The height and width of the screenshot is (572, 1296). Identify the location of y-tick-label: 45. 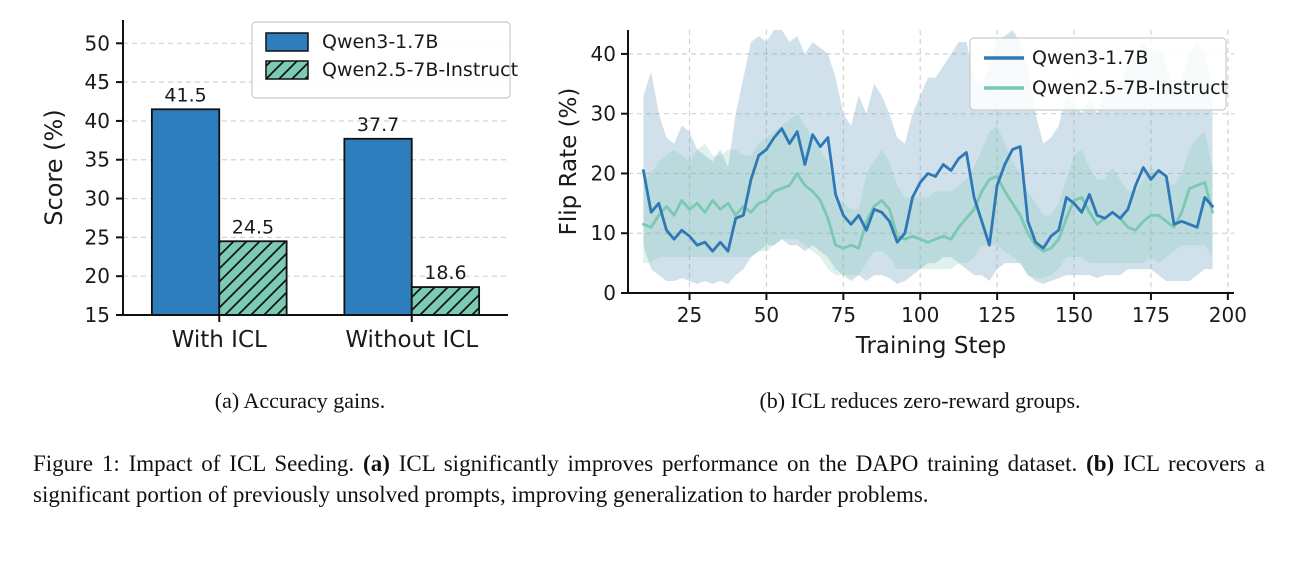
(97, 82).